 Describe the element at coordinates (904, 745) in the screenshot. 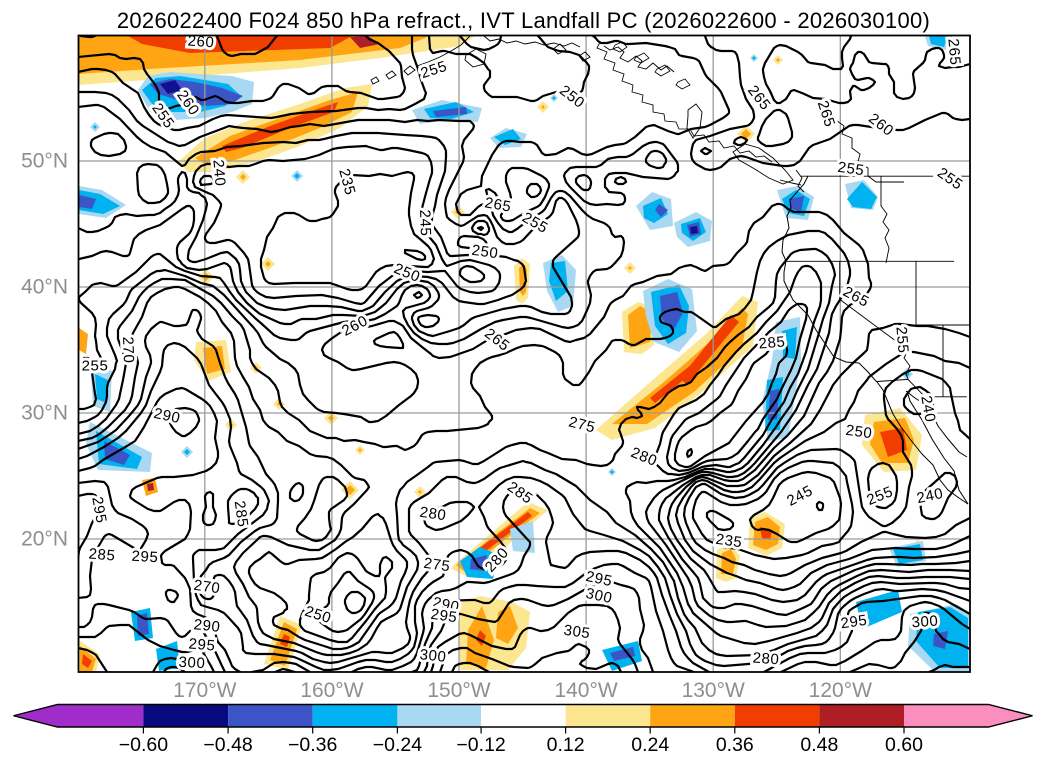

I see `svg-text: 0.60` at that location.